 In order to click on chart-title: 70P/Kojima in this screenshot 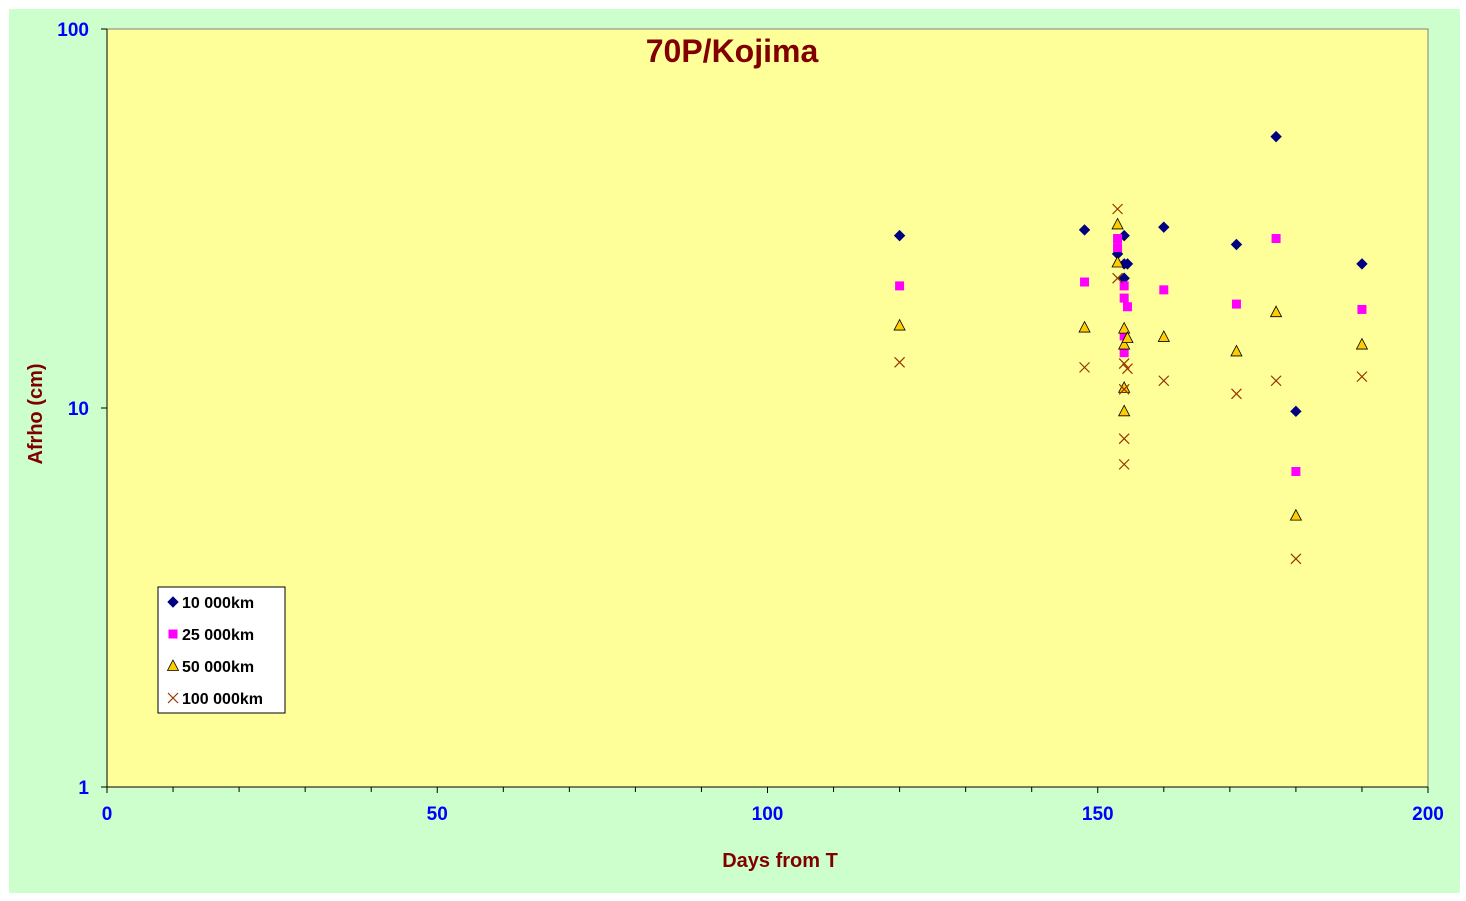, I will do `click(732, 51)`.